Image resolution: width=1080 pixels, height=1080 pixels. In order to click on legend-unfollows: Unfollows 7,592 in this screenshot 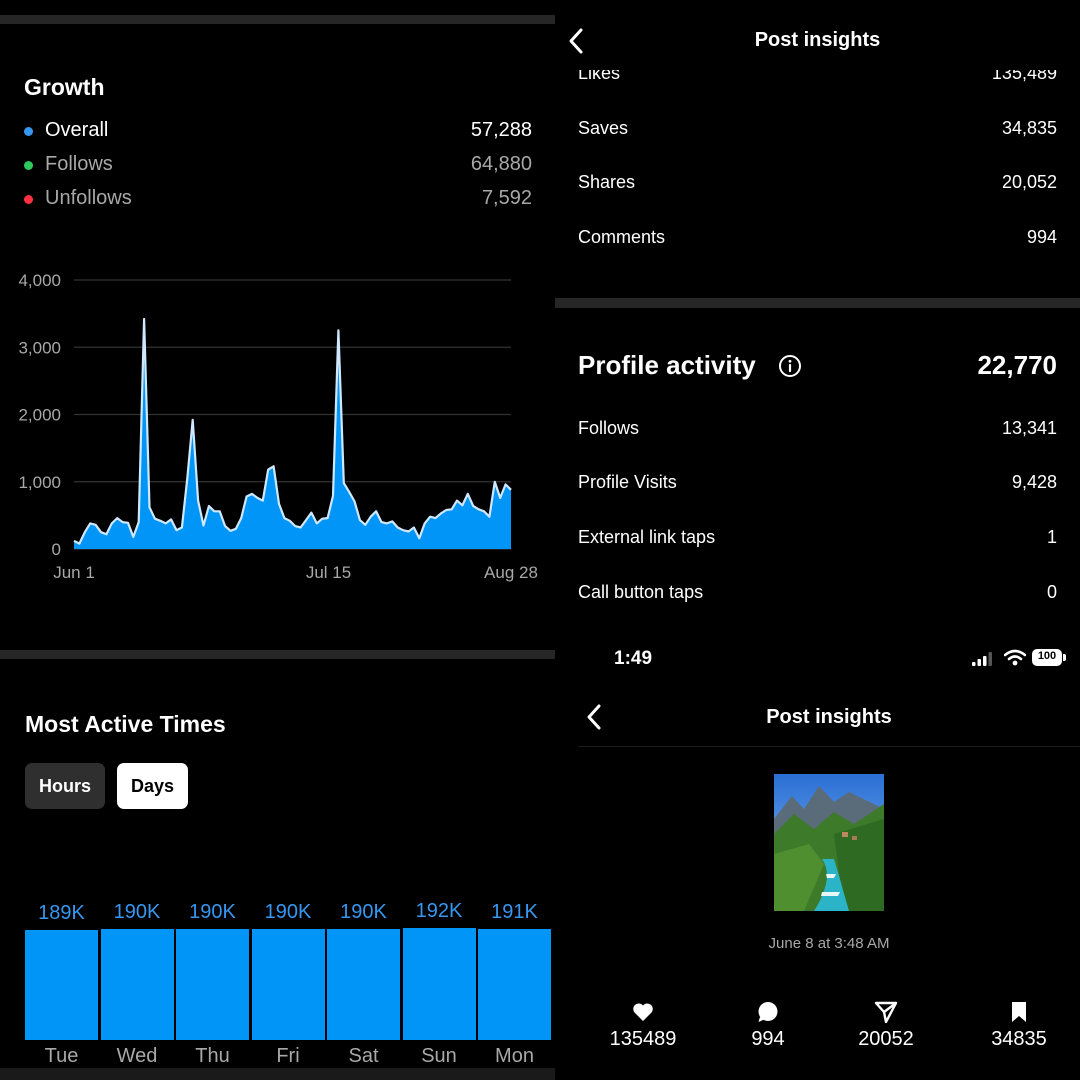, I will do `click(278, 199)`.